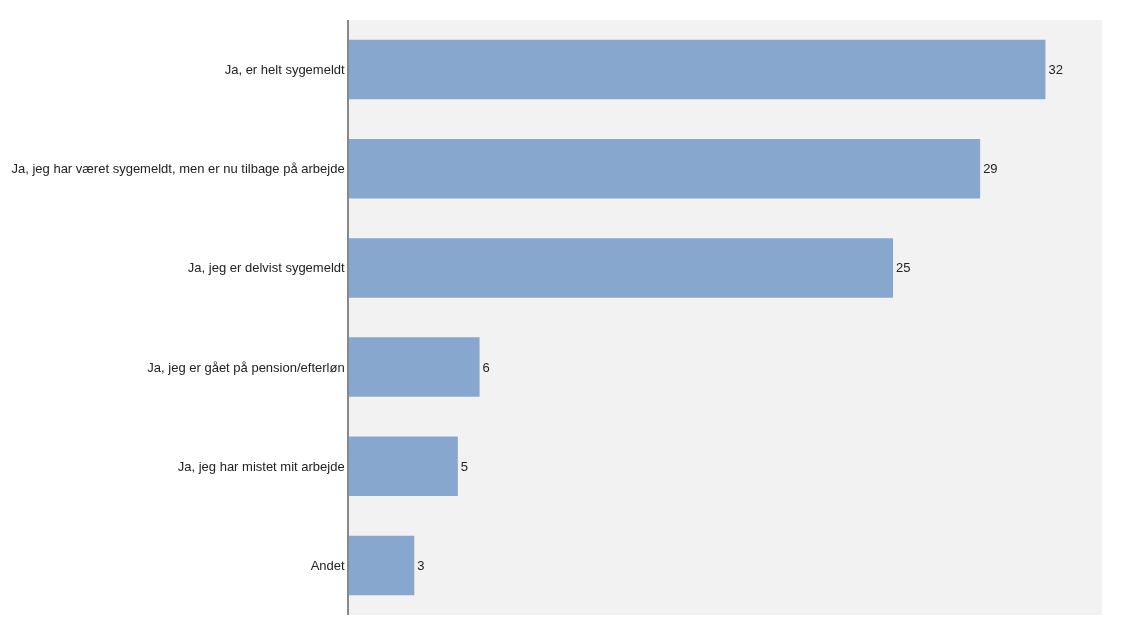 The image size is (1122, 635). Describe the element at coordinates (990, 169) in the screenshot. I see `data-label: 29` at that location.